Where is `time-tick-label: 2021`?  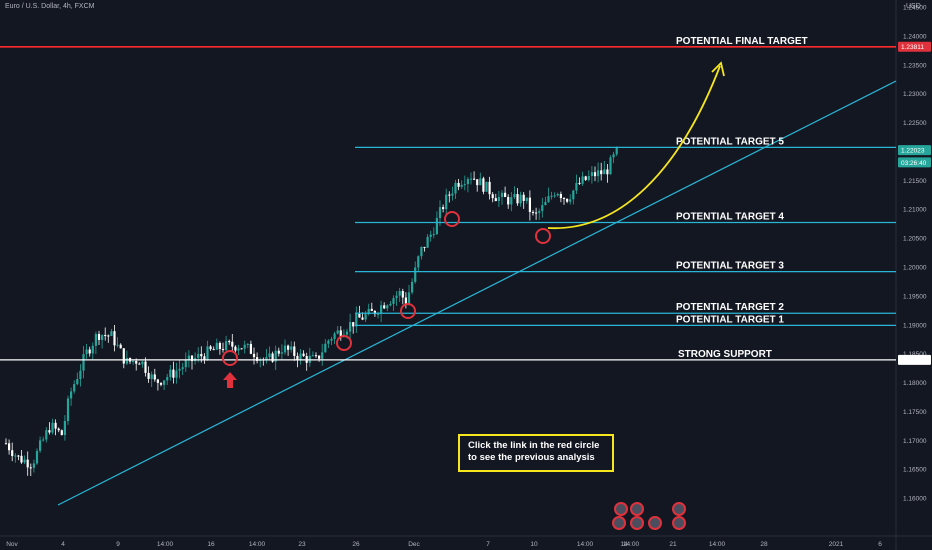 time-tick-label: 2021 is located at coordinates (836, 544).